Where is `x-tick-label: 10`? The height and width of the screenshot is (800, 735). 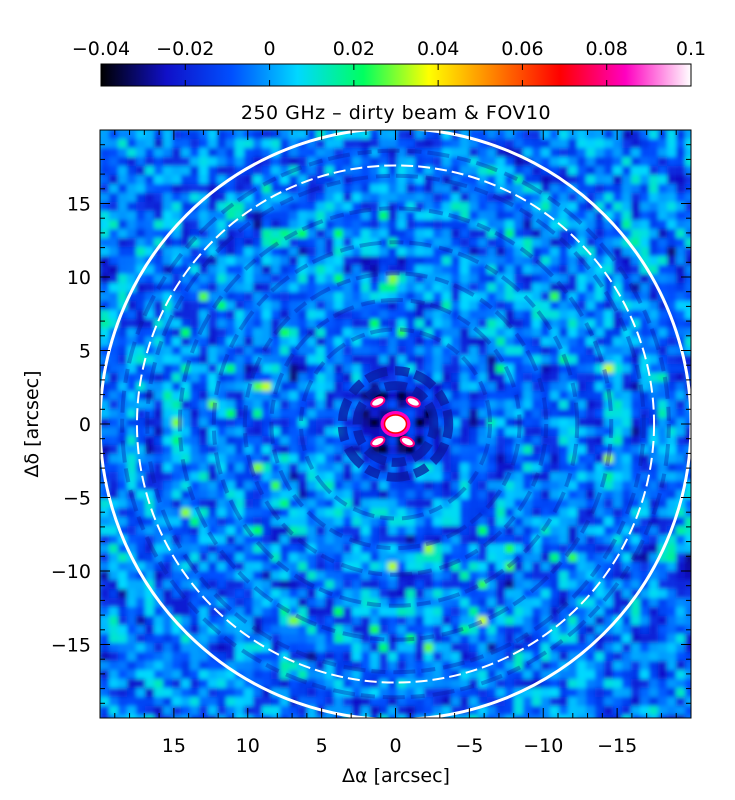 x-tick-label: 10 is located at coordinates (248, 746).